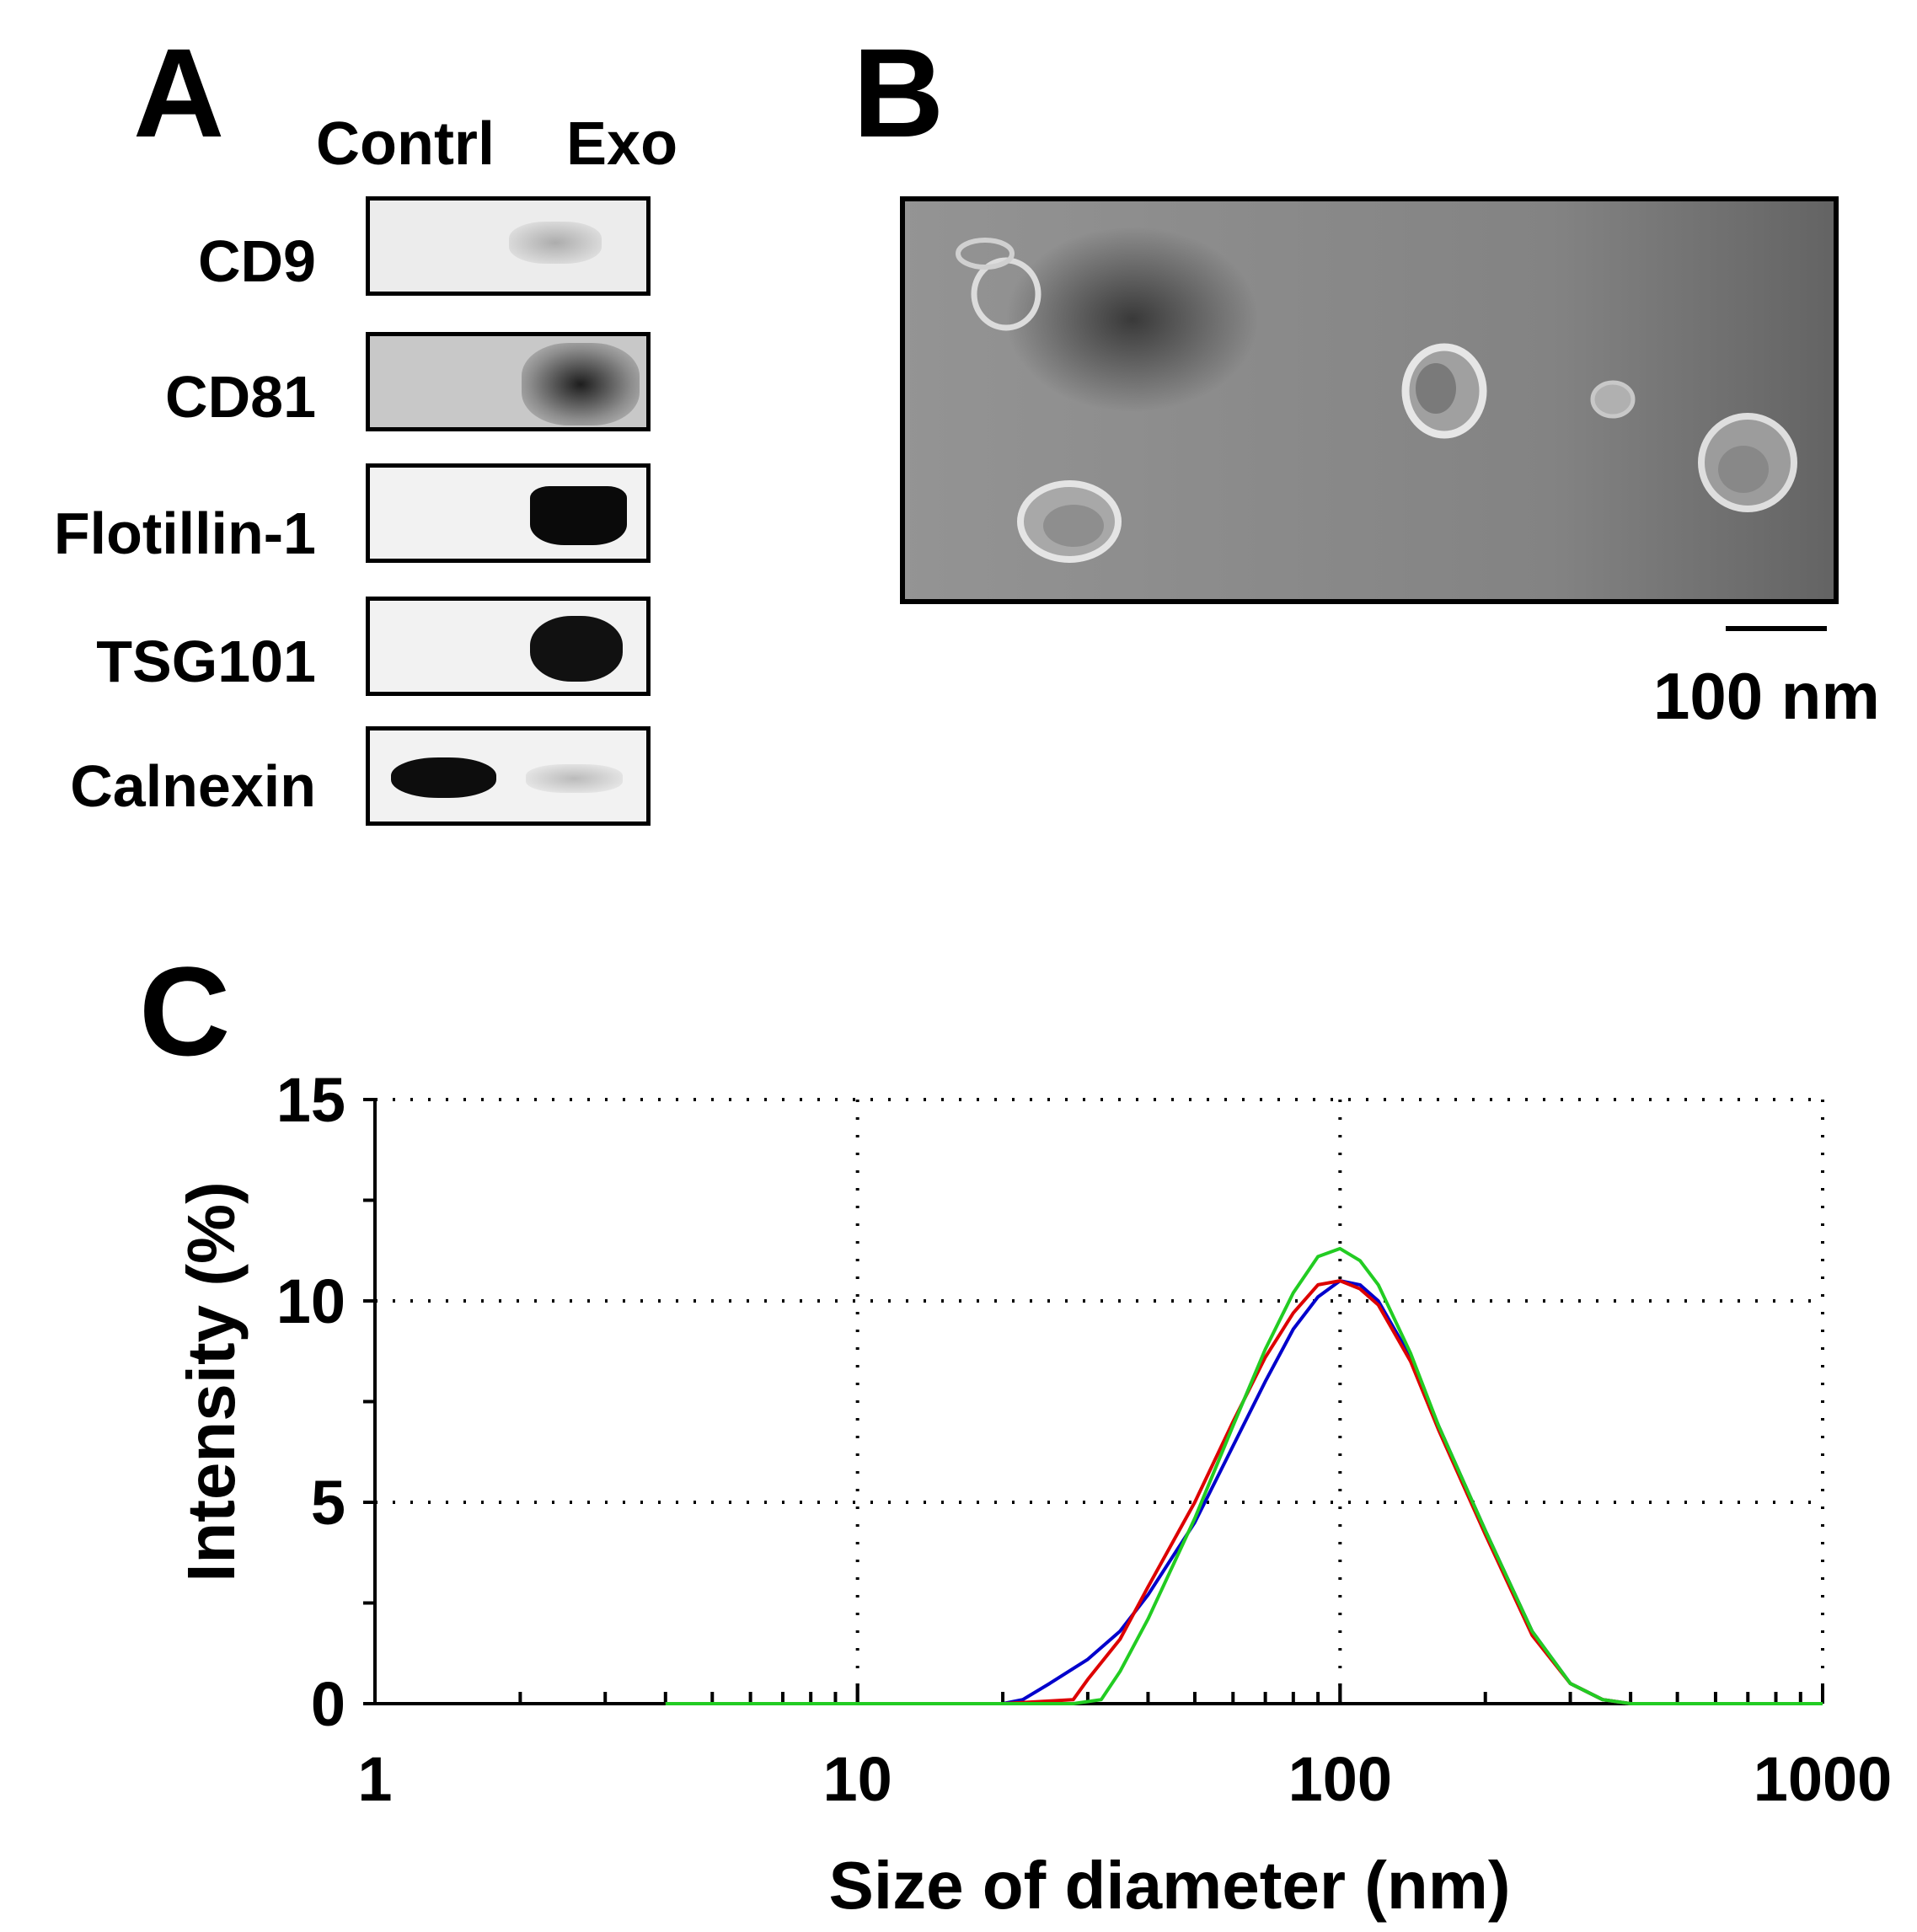 This screenshot has height=1932, width=1917. I want to click on chart-series, so click(1244, 1475).